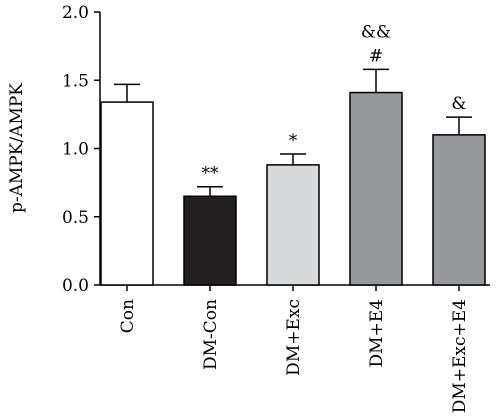 Image resolution: width=500 pixels, height=416 pixels. Describe the element at coordinates (294, 337) in the screenshot. I see `x-tick-label: DM+Exc` at that location.